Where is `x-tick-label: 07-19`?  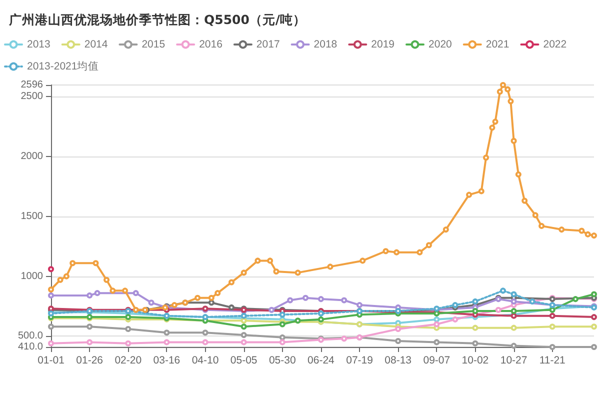 x-tick-label: 07-19 is located at coordinates (360, 360).